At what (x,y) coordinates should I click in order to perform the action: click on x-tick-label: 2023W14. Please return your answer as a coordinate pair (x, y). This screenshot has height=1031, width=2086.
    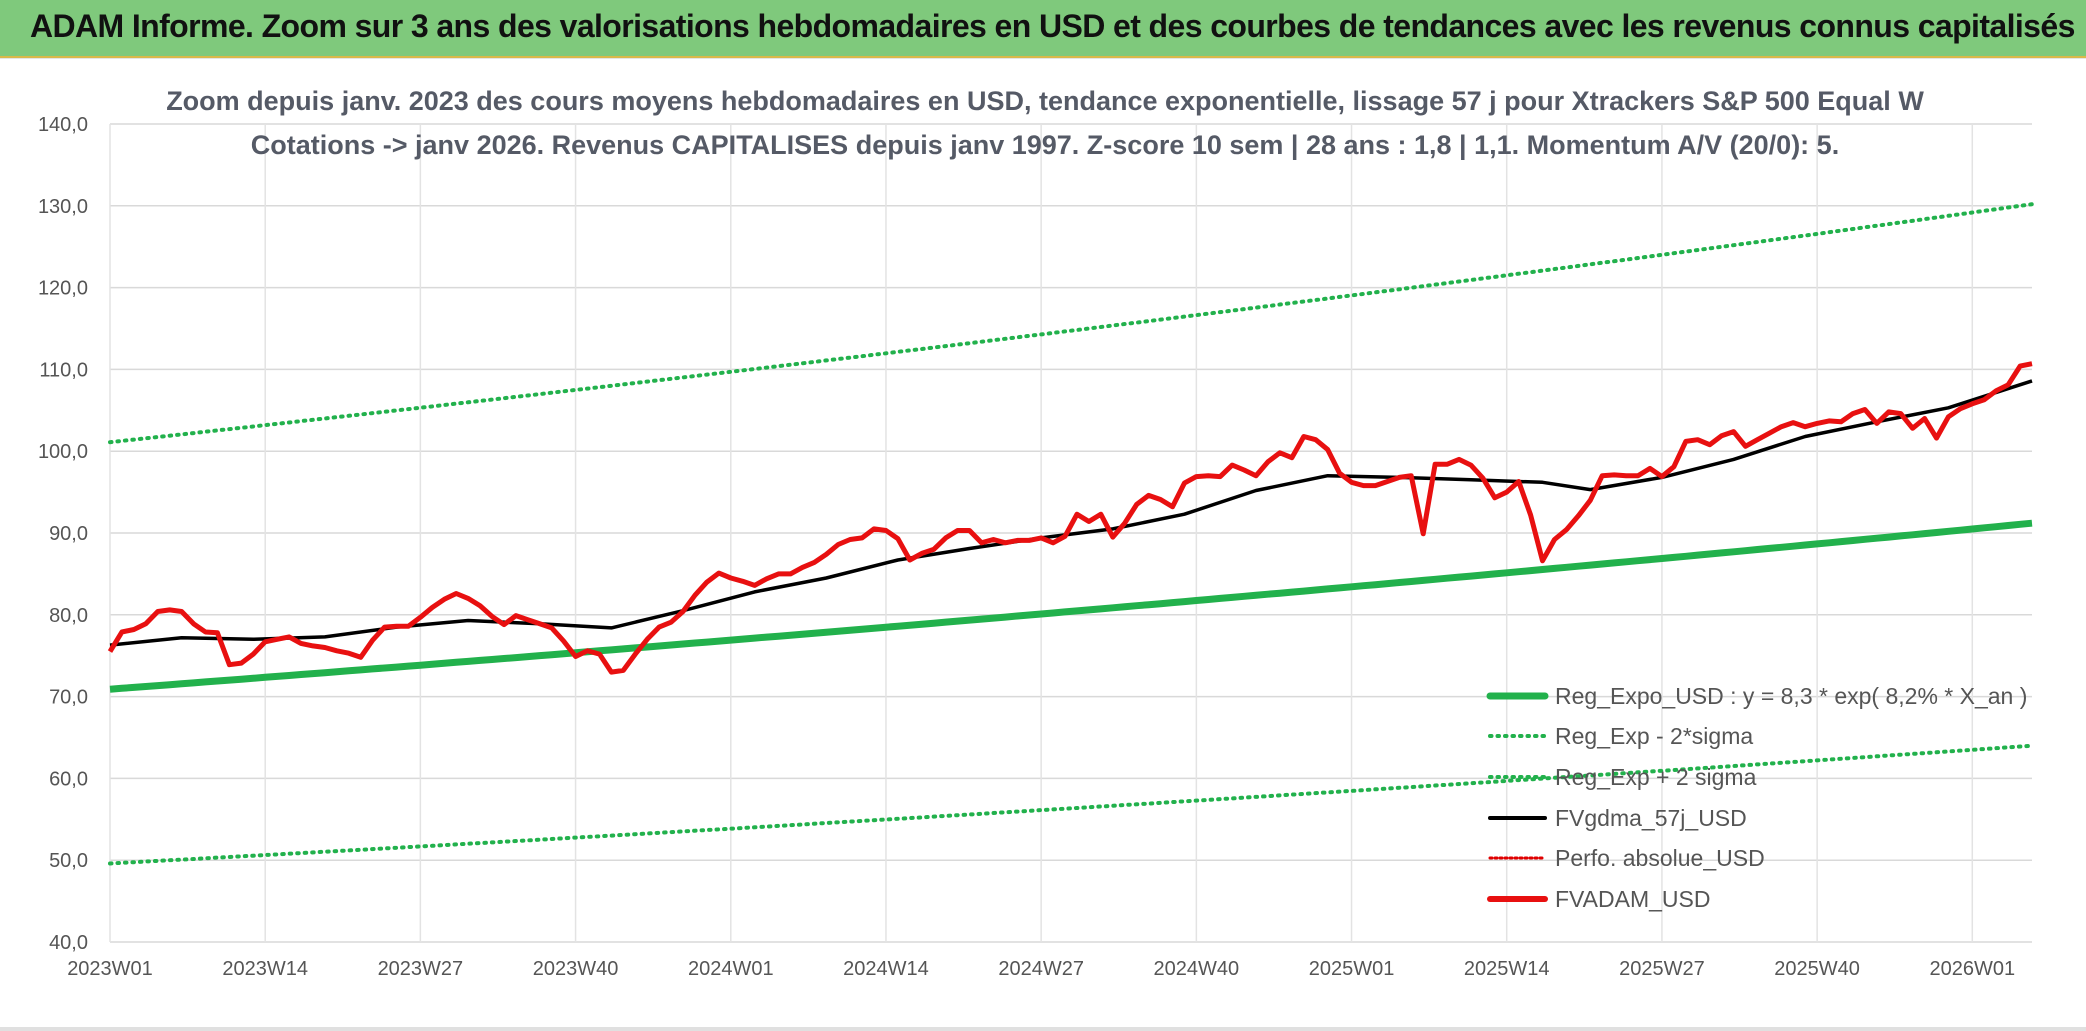
    Looking at the image, I should click on (265, 969).